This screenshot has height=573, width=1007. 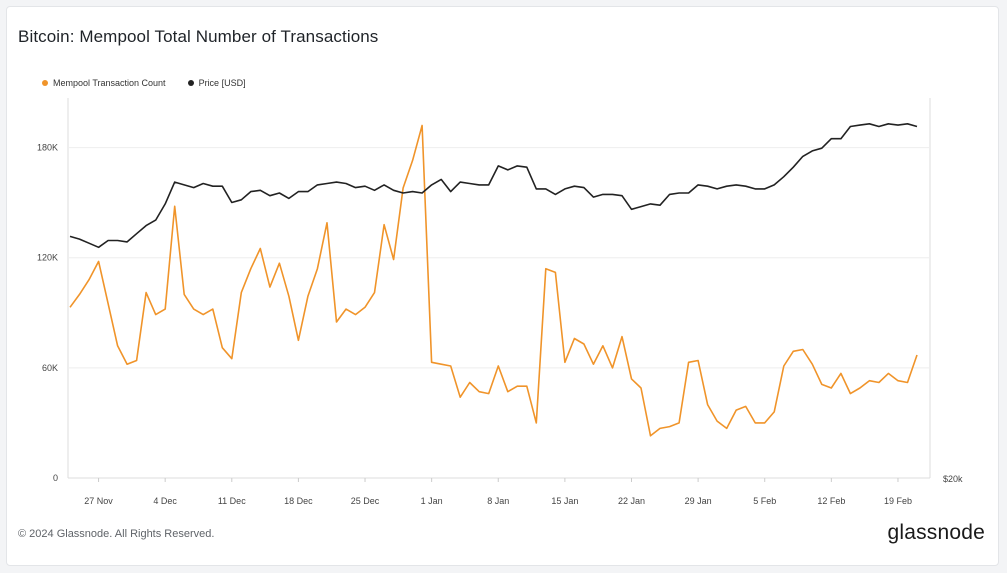 I want to click on legend-item-mempool: Mempool Transaction Count, so click(x=104, y=83).